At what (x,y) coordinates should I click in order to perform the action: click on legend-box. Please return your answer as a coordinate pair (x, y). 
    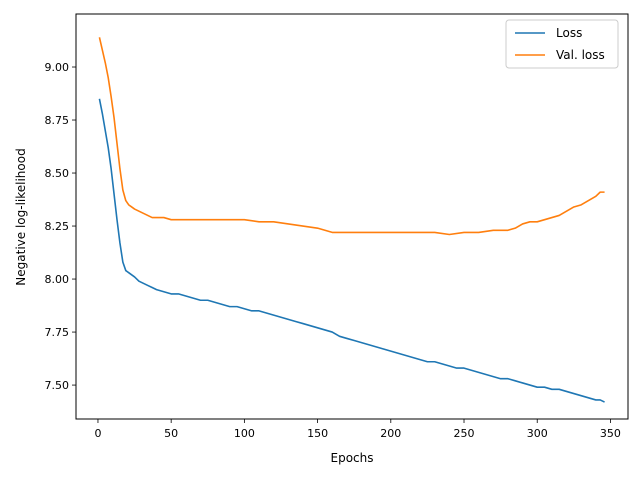
    Looking at the image, I should click on (562, 44).